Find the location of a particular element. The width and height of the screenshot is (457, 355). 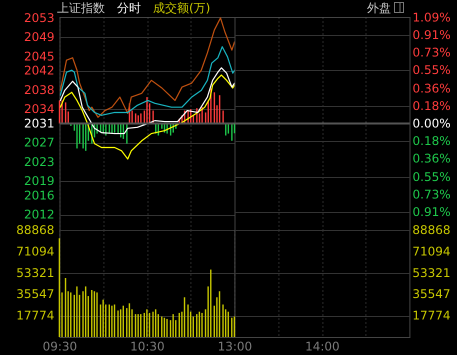

y2-tick-label: 88868 is located at coordinates (431, 230).